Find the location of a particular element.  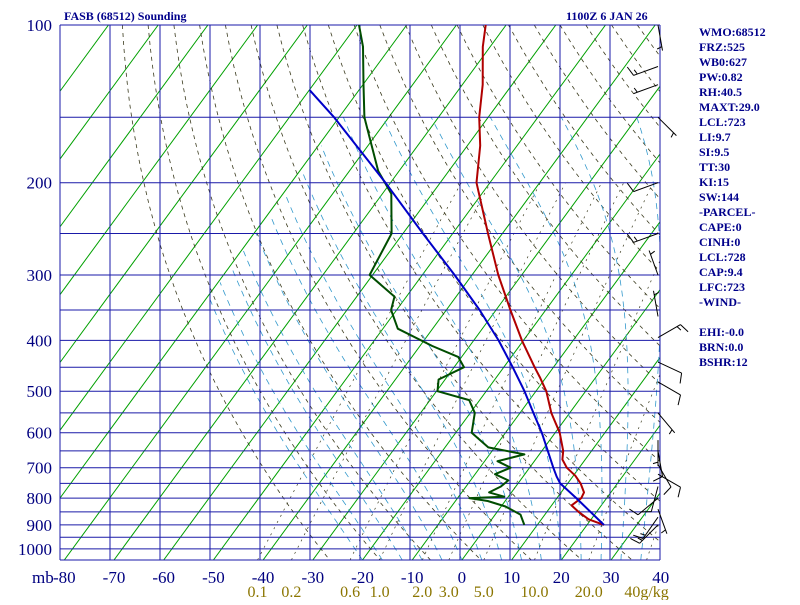

mixing-ratio-label: 0.1 is located at coordinates (258, 592).